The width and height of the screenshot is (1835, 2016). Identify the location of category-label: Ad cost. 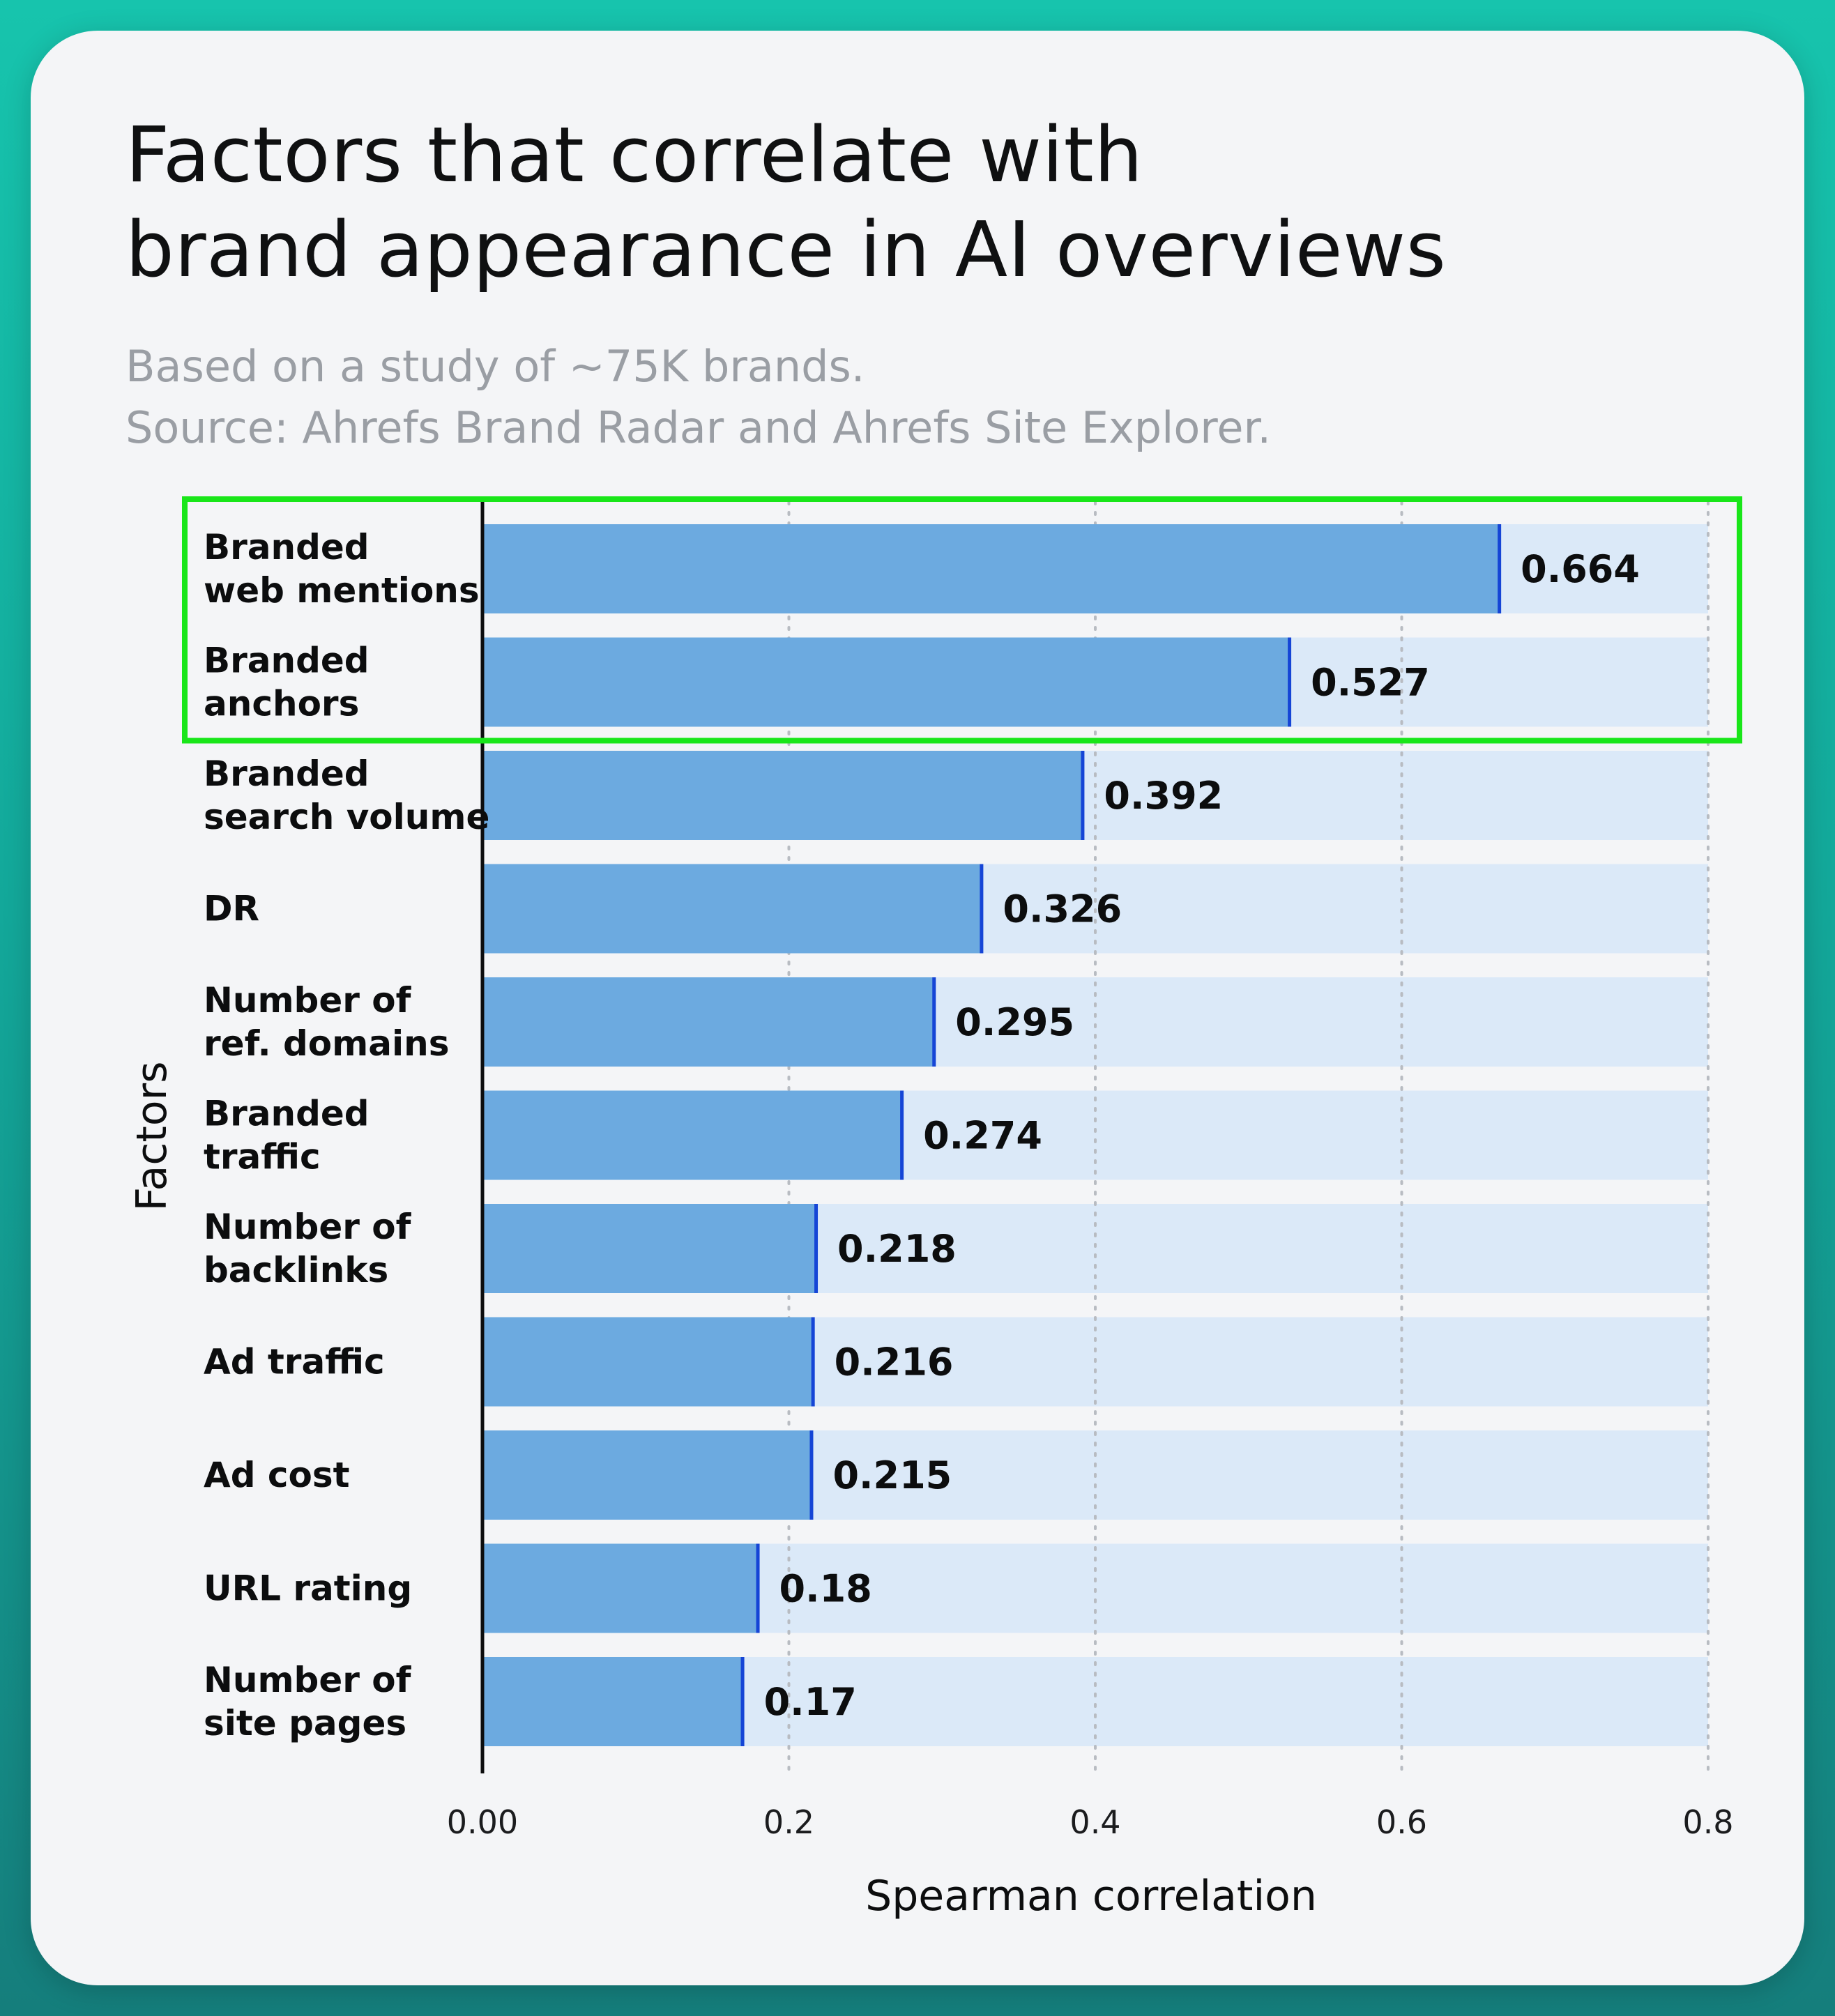
(277, 1475).